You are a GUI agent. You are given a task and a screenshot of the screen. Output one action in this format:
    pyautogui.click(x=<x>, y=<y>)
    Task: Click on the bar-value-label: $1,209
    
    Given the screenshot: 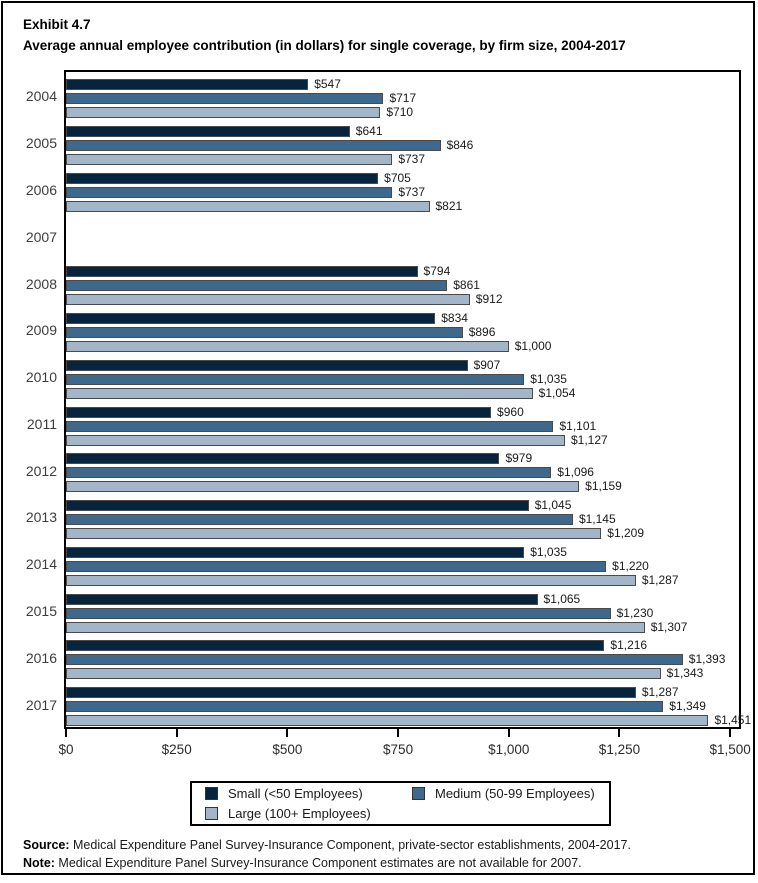 What is the action you would take?
    pyautogui.click(x=625, y=533)
    